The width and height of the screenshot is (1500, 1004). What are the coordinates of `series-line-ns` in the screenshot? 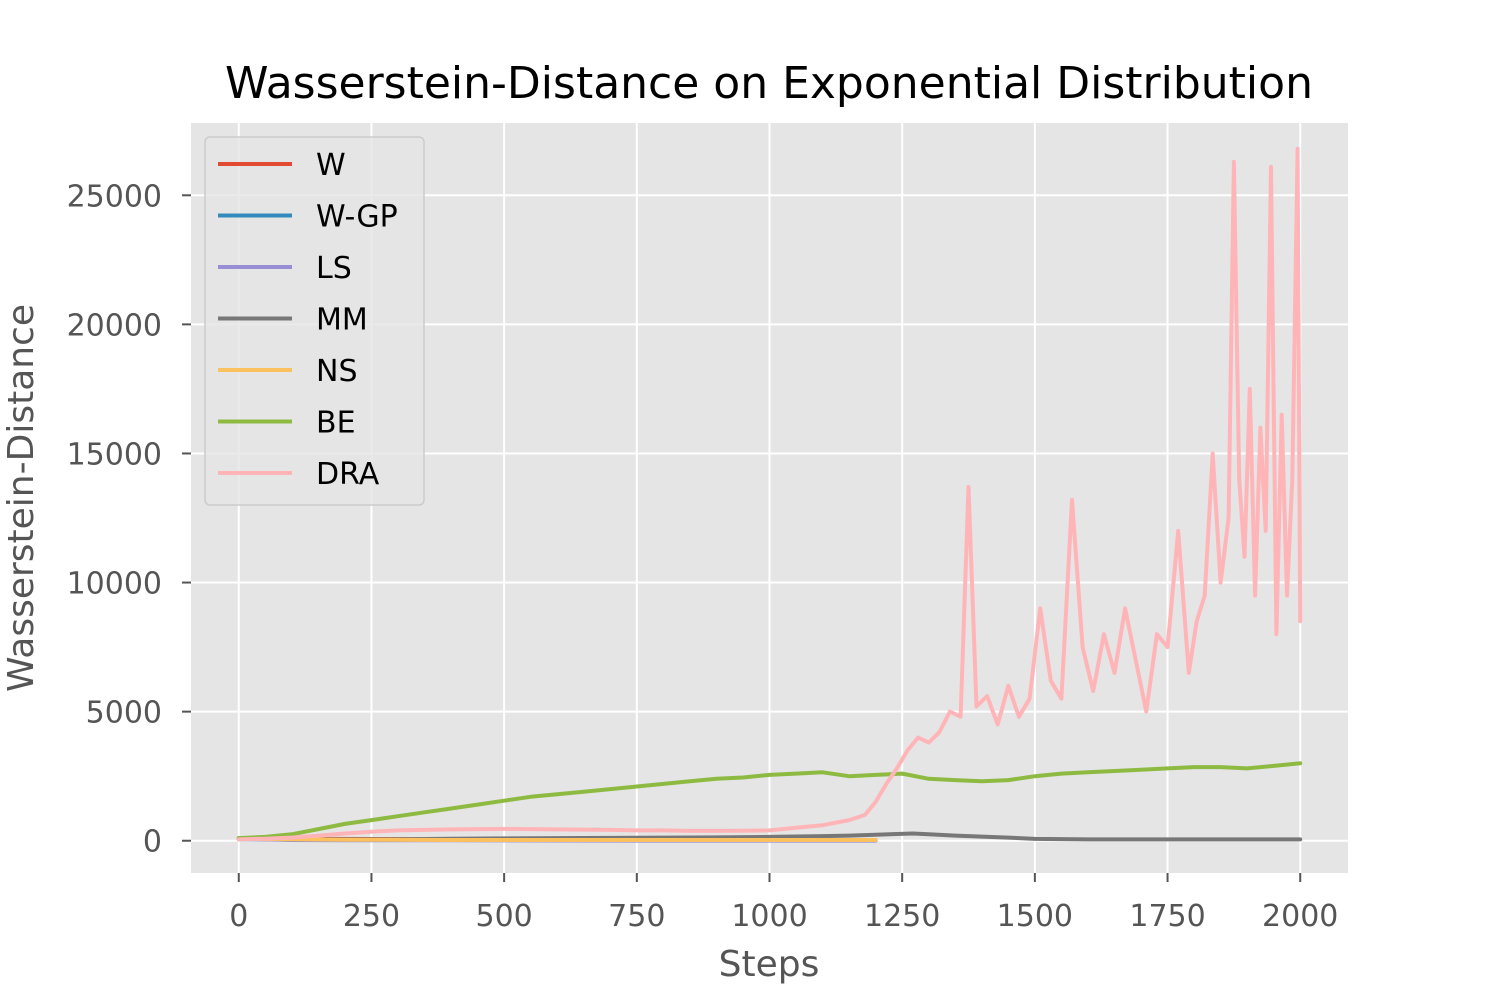 It's located at (557, 839).